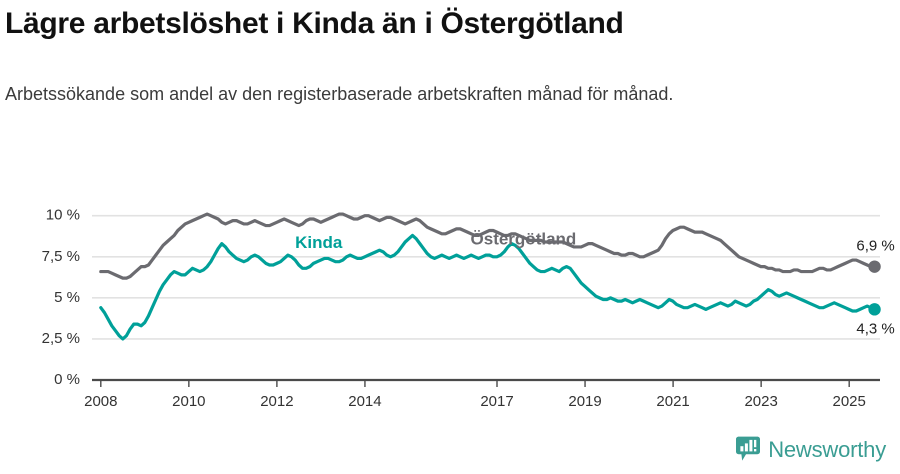 Image resolution: width=900 pixels, height=474 pixels. I want to click on series-line, so click(488, 246).